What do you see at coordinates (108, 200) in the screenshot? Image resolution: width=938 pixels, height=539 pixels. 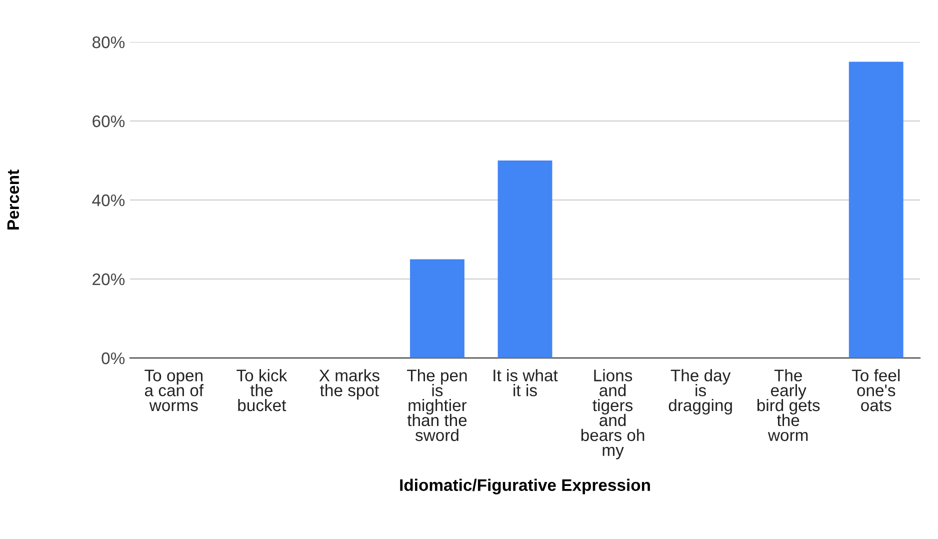 I see `y-tick-label: 40%` at bounding box center [108, 200].